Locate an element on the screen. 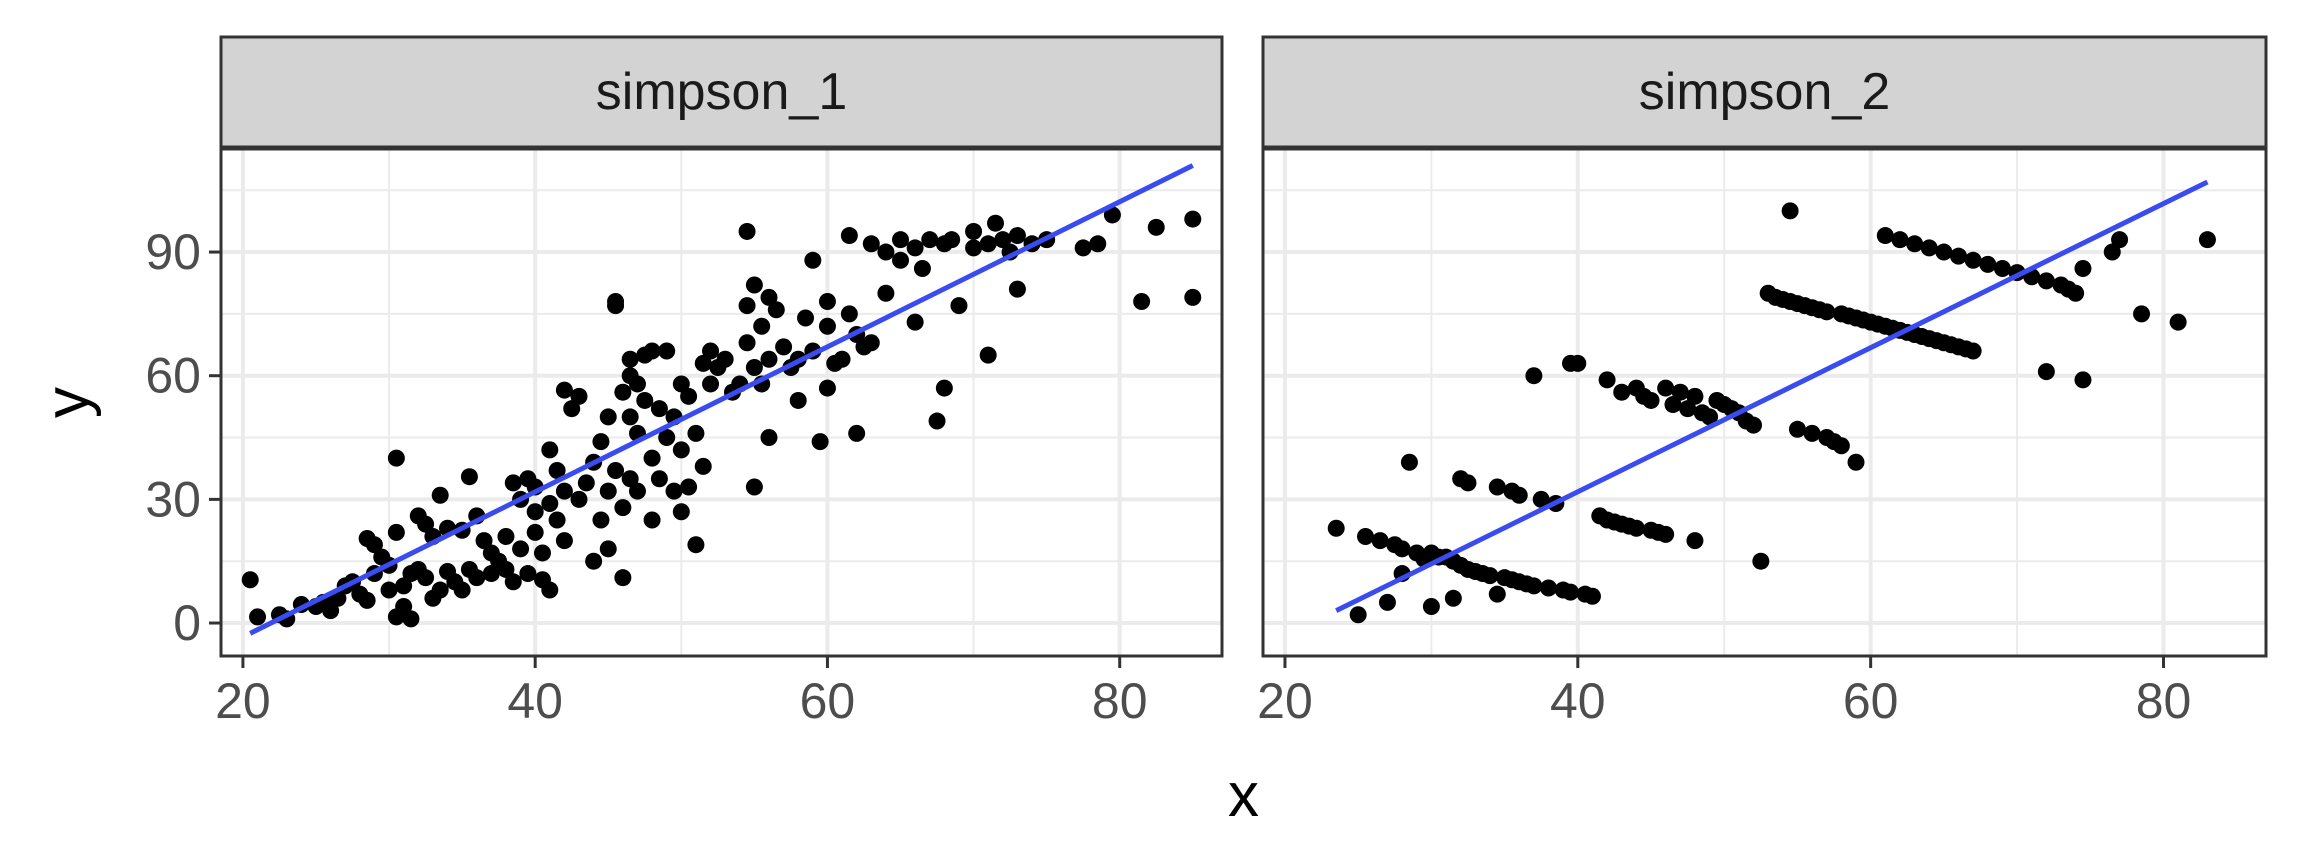 The image size is (2304, 864). x-tick-label: 60 is located at coordinates (1871, 701).